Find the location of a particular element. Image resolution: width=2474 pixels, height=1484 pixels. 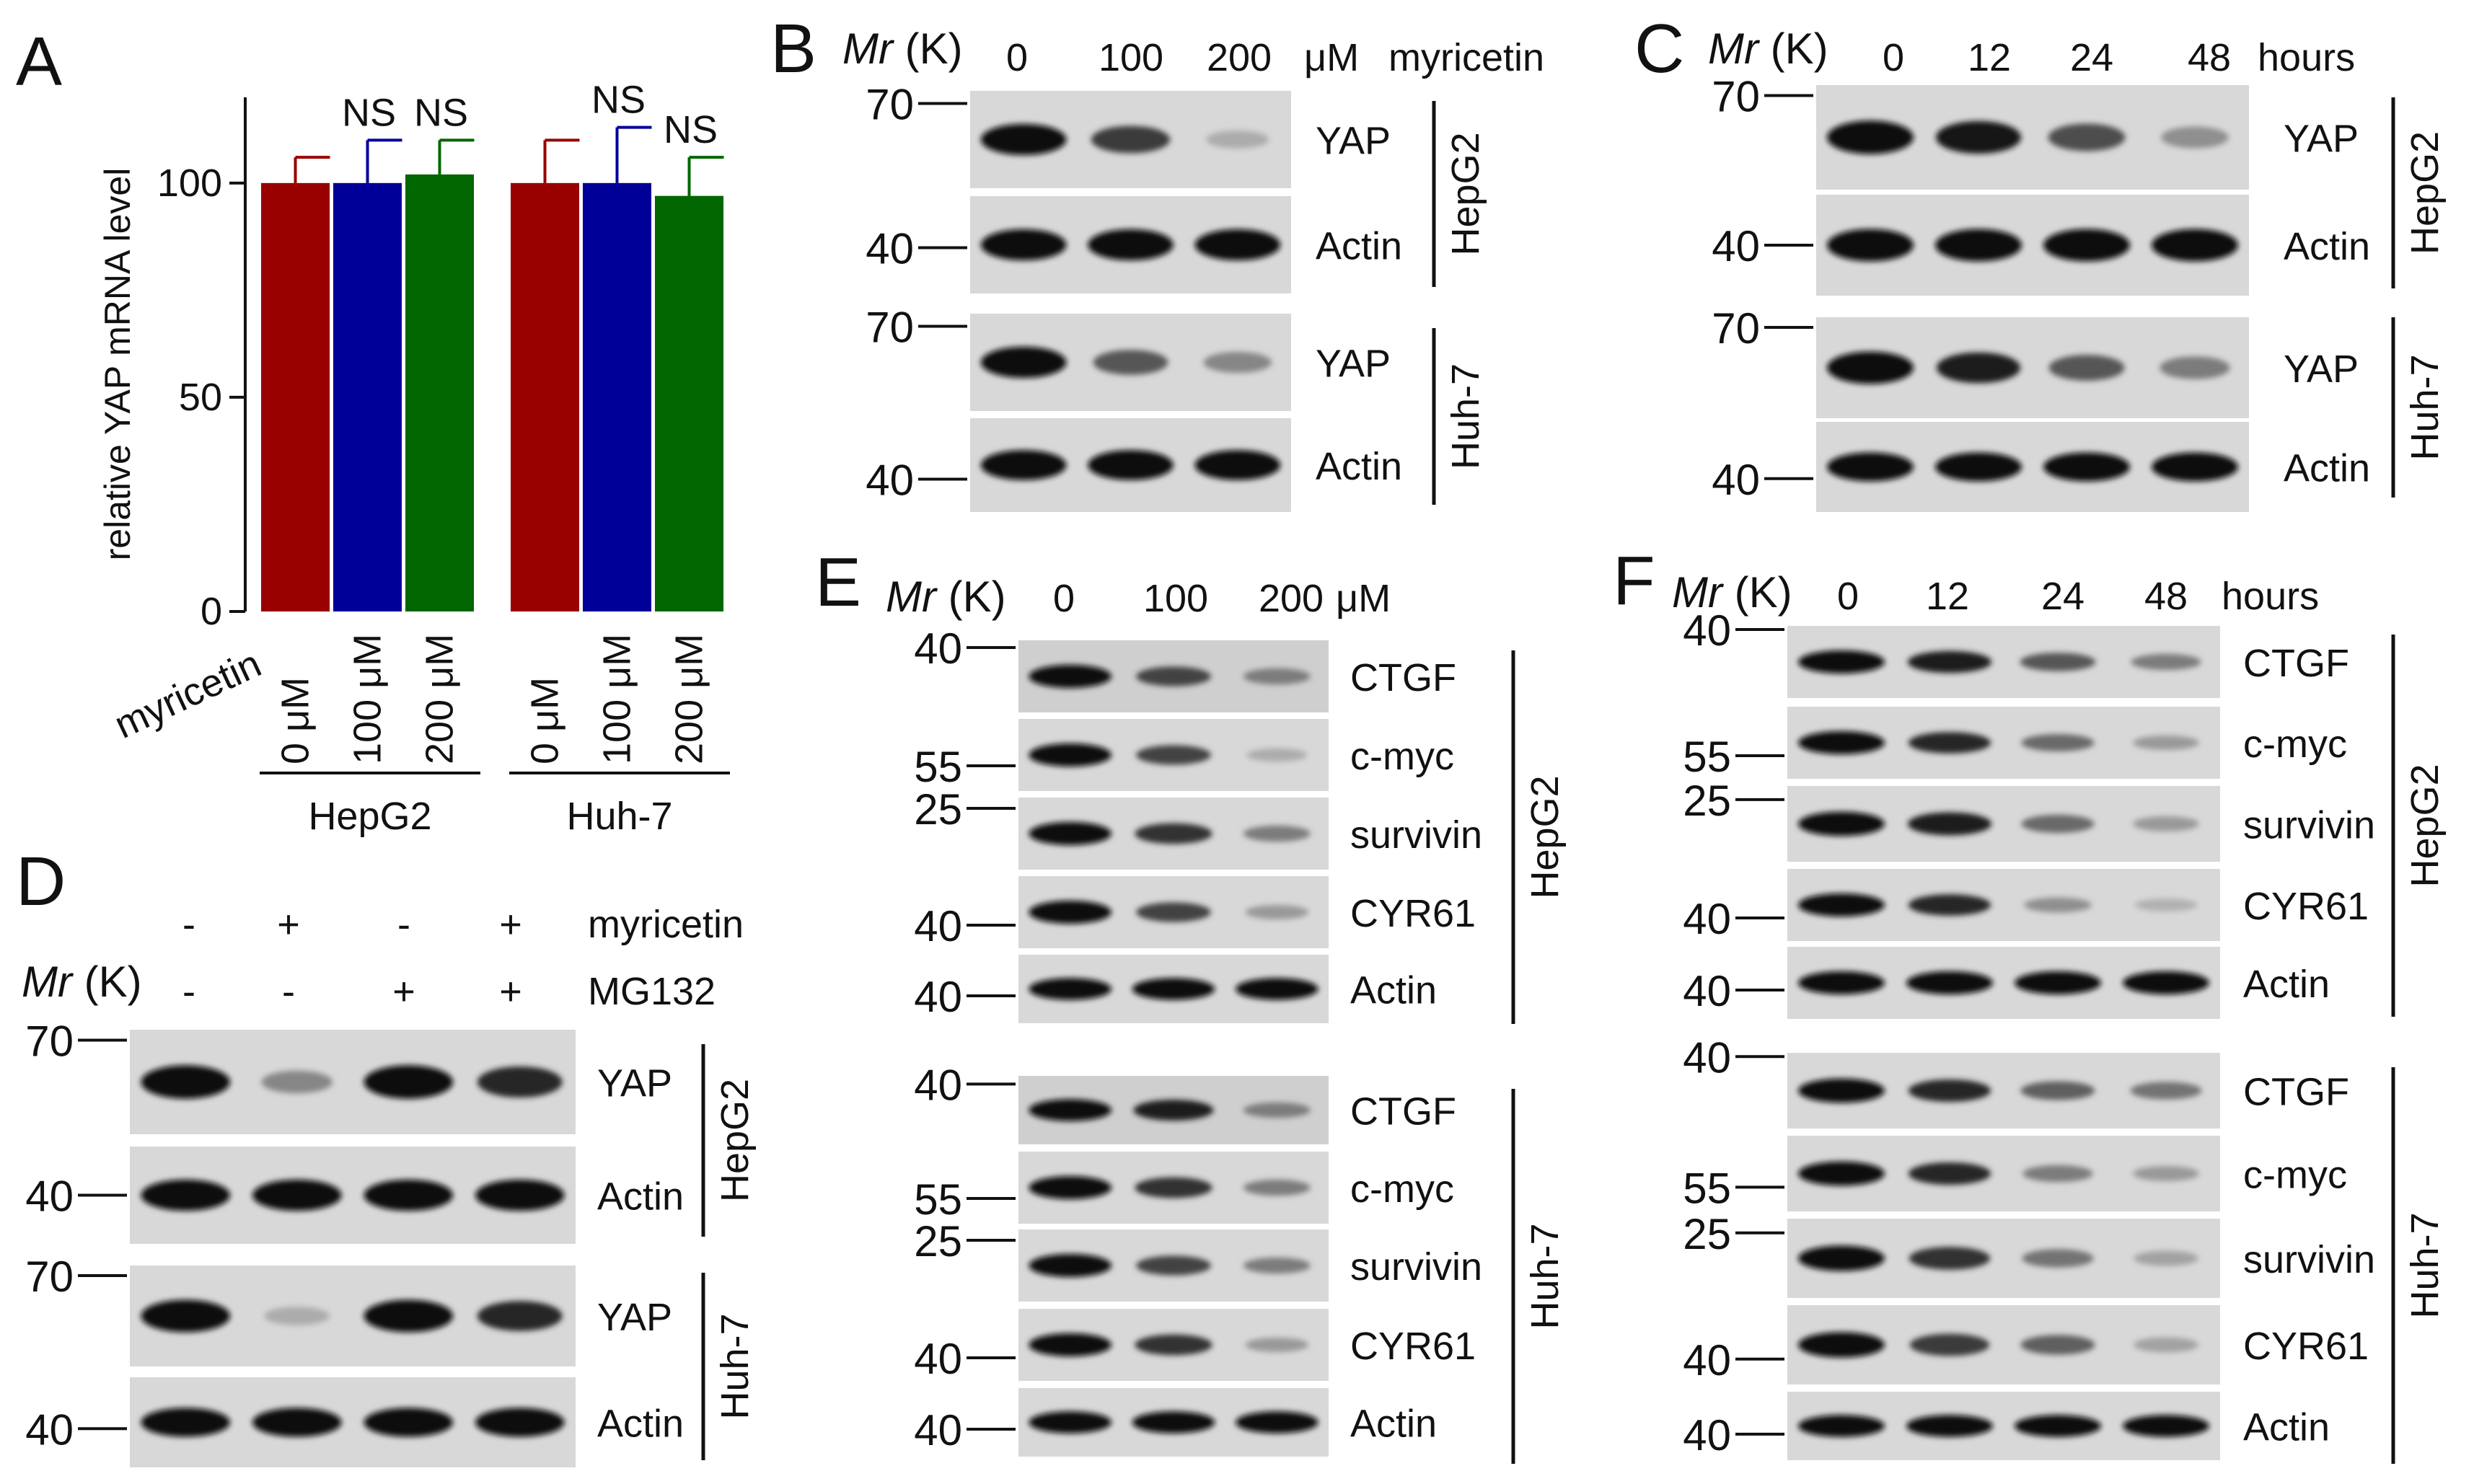

condition-sign: + is located at coordinates (510, 991).